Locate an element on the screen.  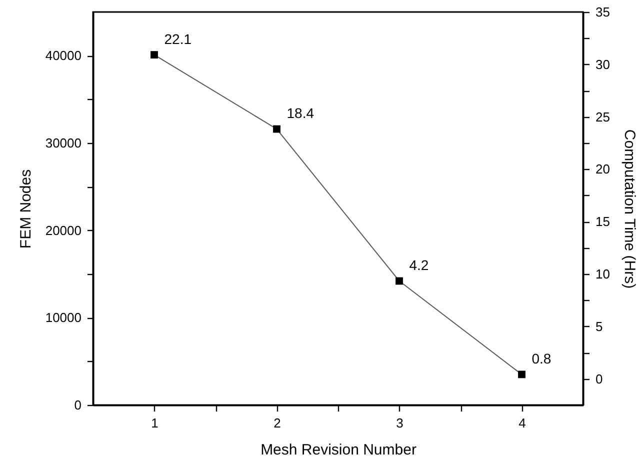
x-tick-label: 4 is located at coordinates (522, 423).